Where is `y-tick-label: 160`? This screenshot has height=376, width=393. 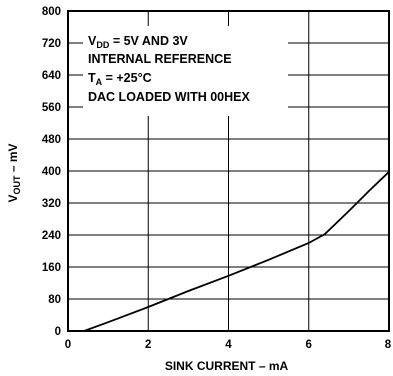 y-tick-label: 160 is located at coordinates (51, 268).